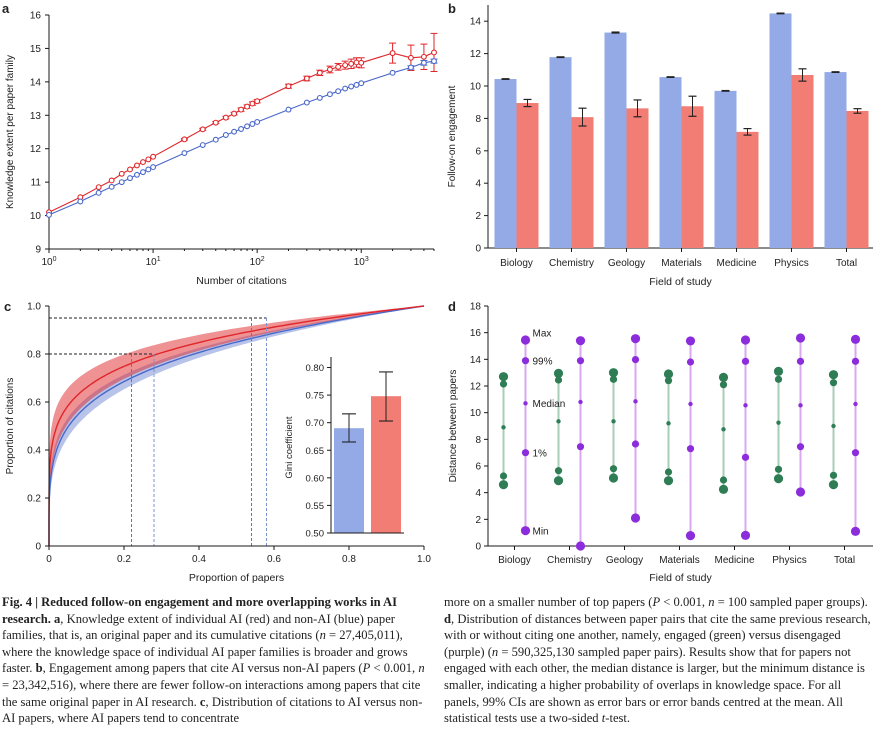  I want to click on inset-y-tick-label: 0.75, so click(315, 396).